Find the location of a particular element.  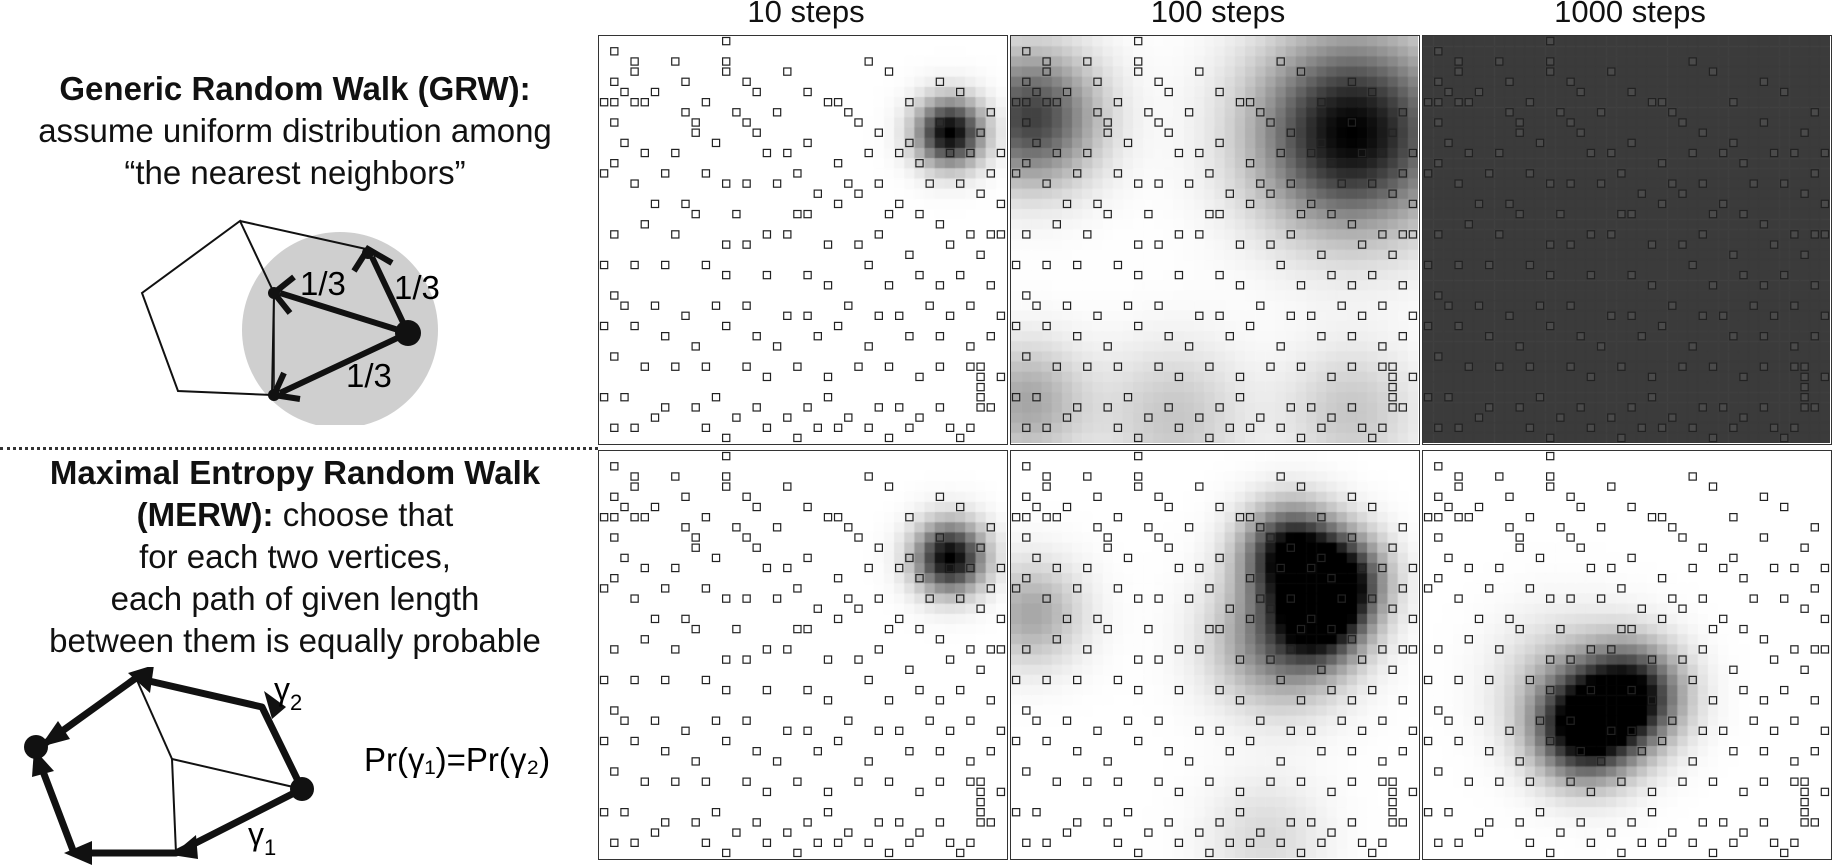

density-heatmap is located at coordinates (1626, 239).